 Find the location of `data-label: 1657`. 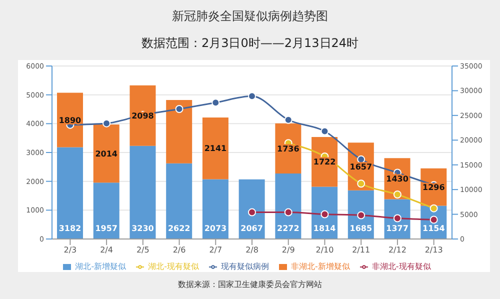

data-label: 1657 is located at coordinates (361, 167).